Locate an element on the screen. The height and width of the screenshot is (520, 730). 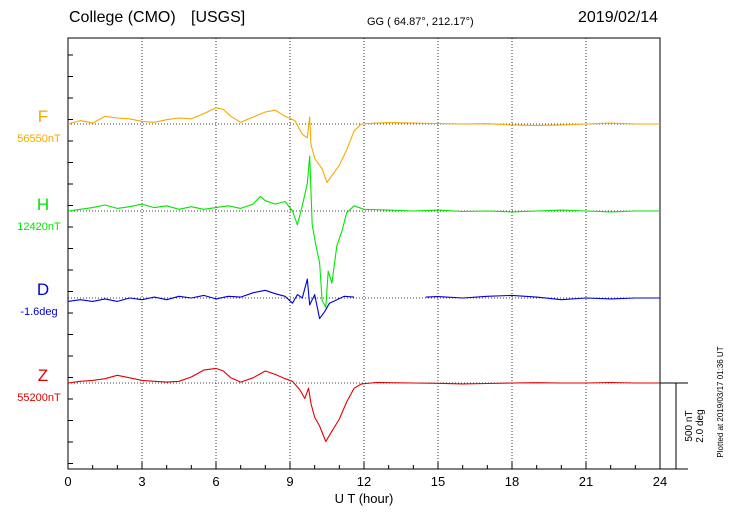
x-tick-label: 21 is located at coordinates (586, 481).